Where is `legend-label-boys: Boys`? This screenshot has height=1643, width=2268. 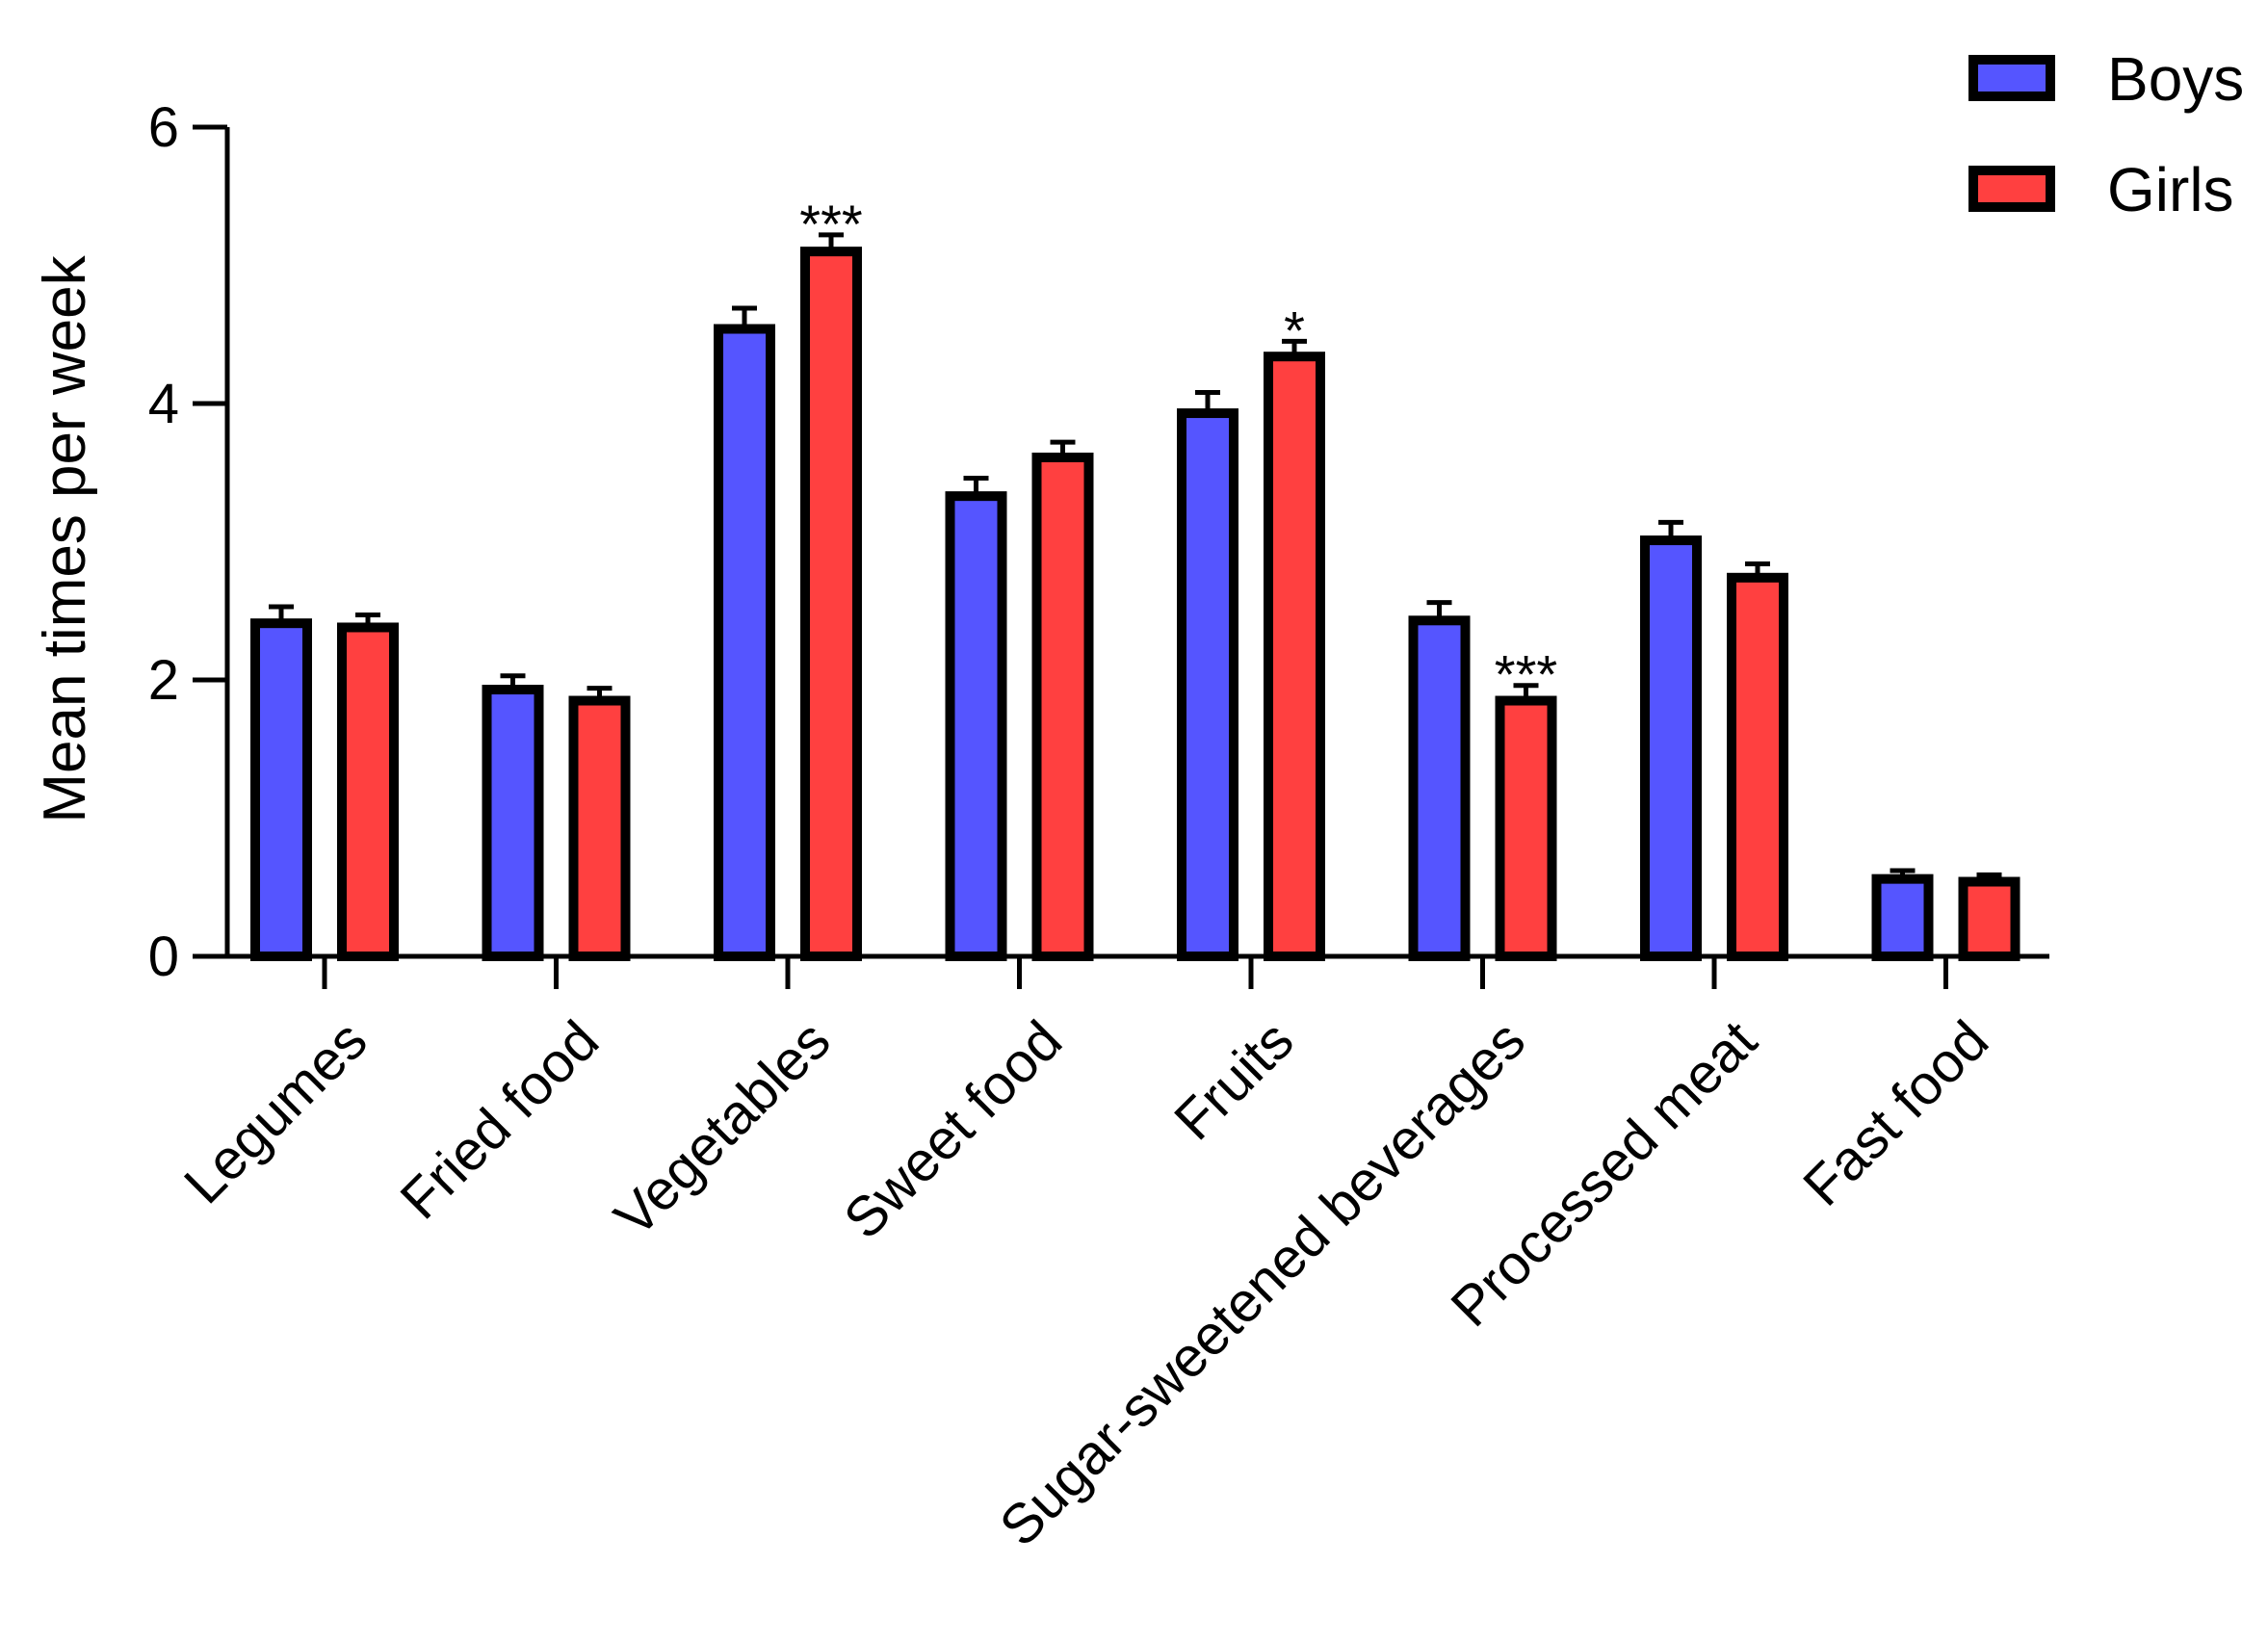
legend-label-boys: Boys is located at coordinates (2176, 79).